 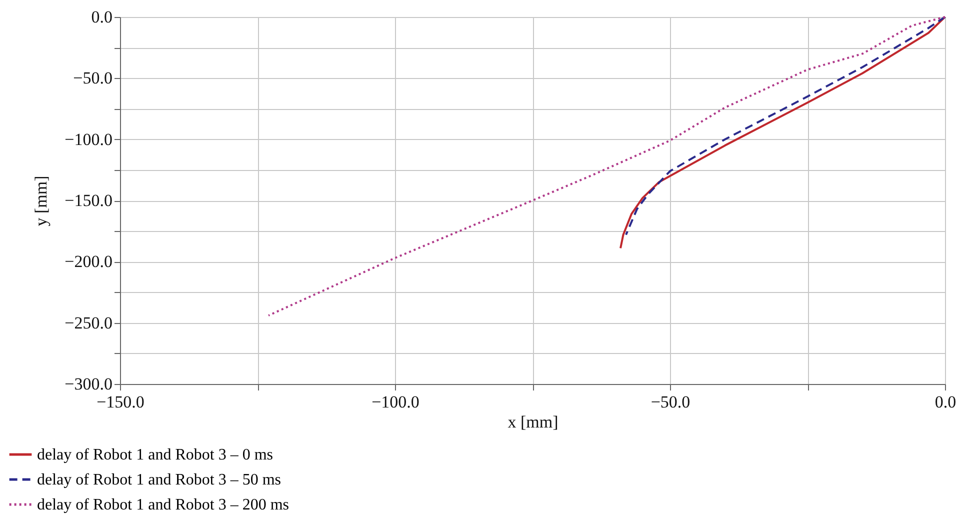 What do you see at coordinates (120, 402) in the screenshot?
I see `x-tick-label: −150.0` at bounding box center [120, 402].